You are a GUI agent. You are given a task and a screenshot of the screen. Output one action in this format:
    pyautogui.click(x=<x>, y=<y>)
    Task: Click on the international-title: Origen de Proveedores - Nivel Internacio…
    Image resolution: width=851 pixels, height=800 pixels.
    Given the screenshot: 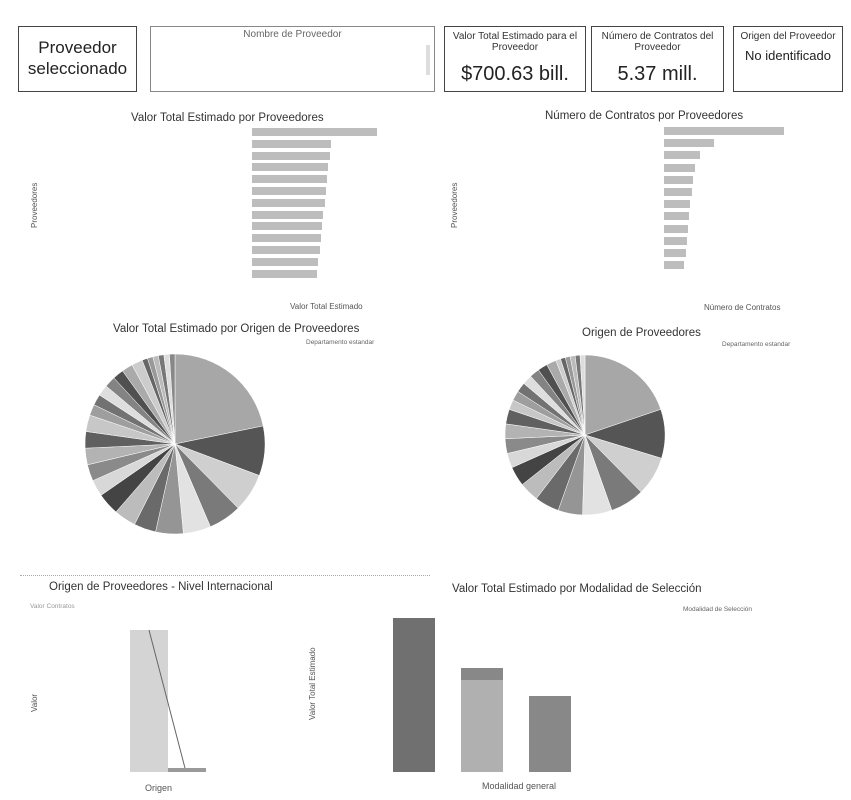 What is the action you would take?
    pyautogui.click(x=161, y=587)
    